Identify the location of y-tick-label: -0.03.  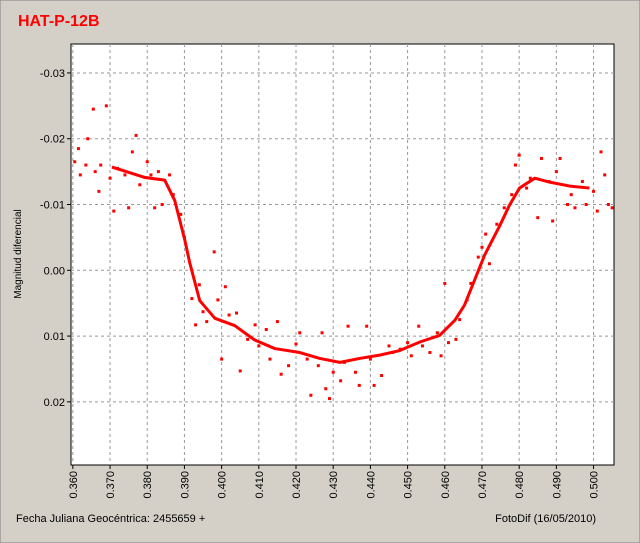
(52, 74).